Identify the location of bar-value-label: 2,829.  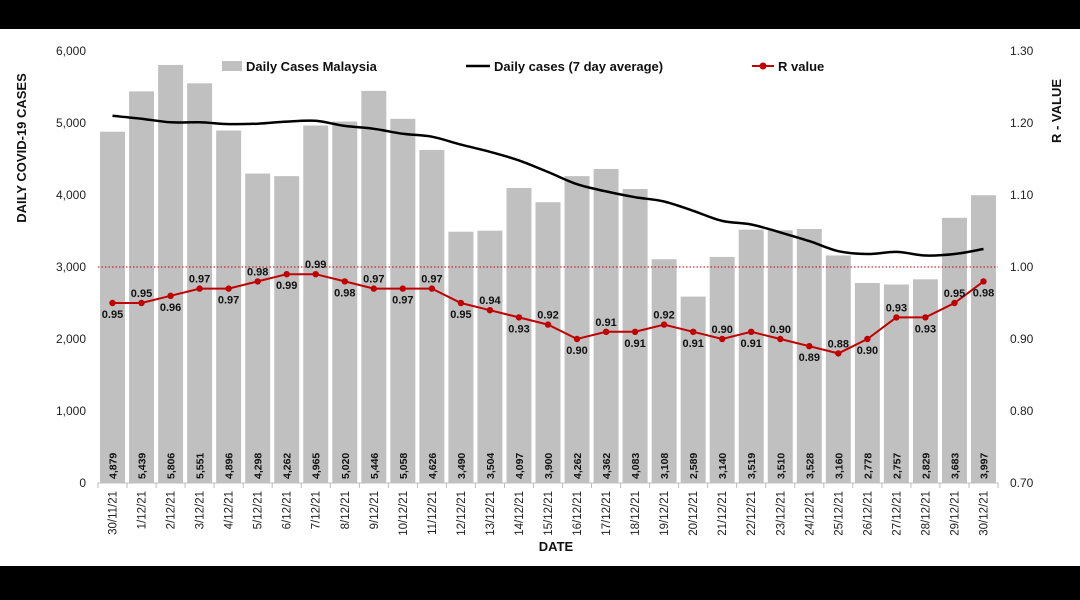
(926, 466).